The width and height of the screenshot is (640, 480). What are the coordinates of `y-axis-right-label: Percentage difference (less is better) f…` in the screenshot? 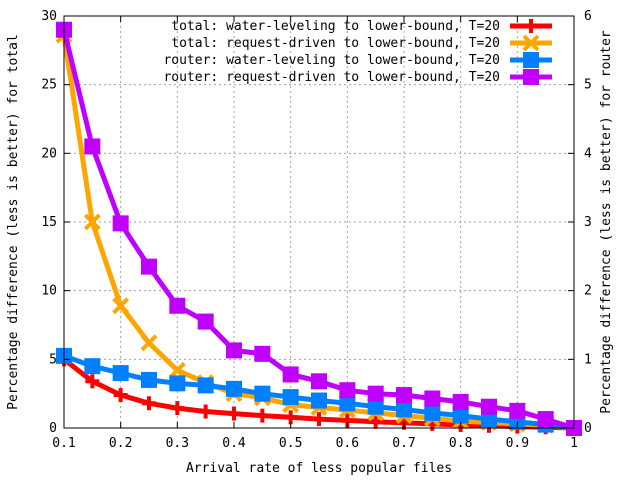 It's located at (606, 222).